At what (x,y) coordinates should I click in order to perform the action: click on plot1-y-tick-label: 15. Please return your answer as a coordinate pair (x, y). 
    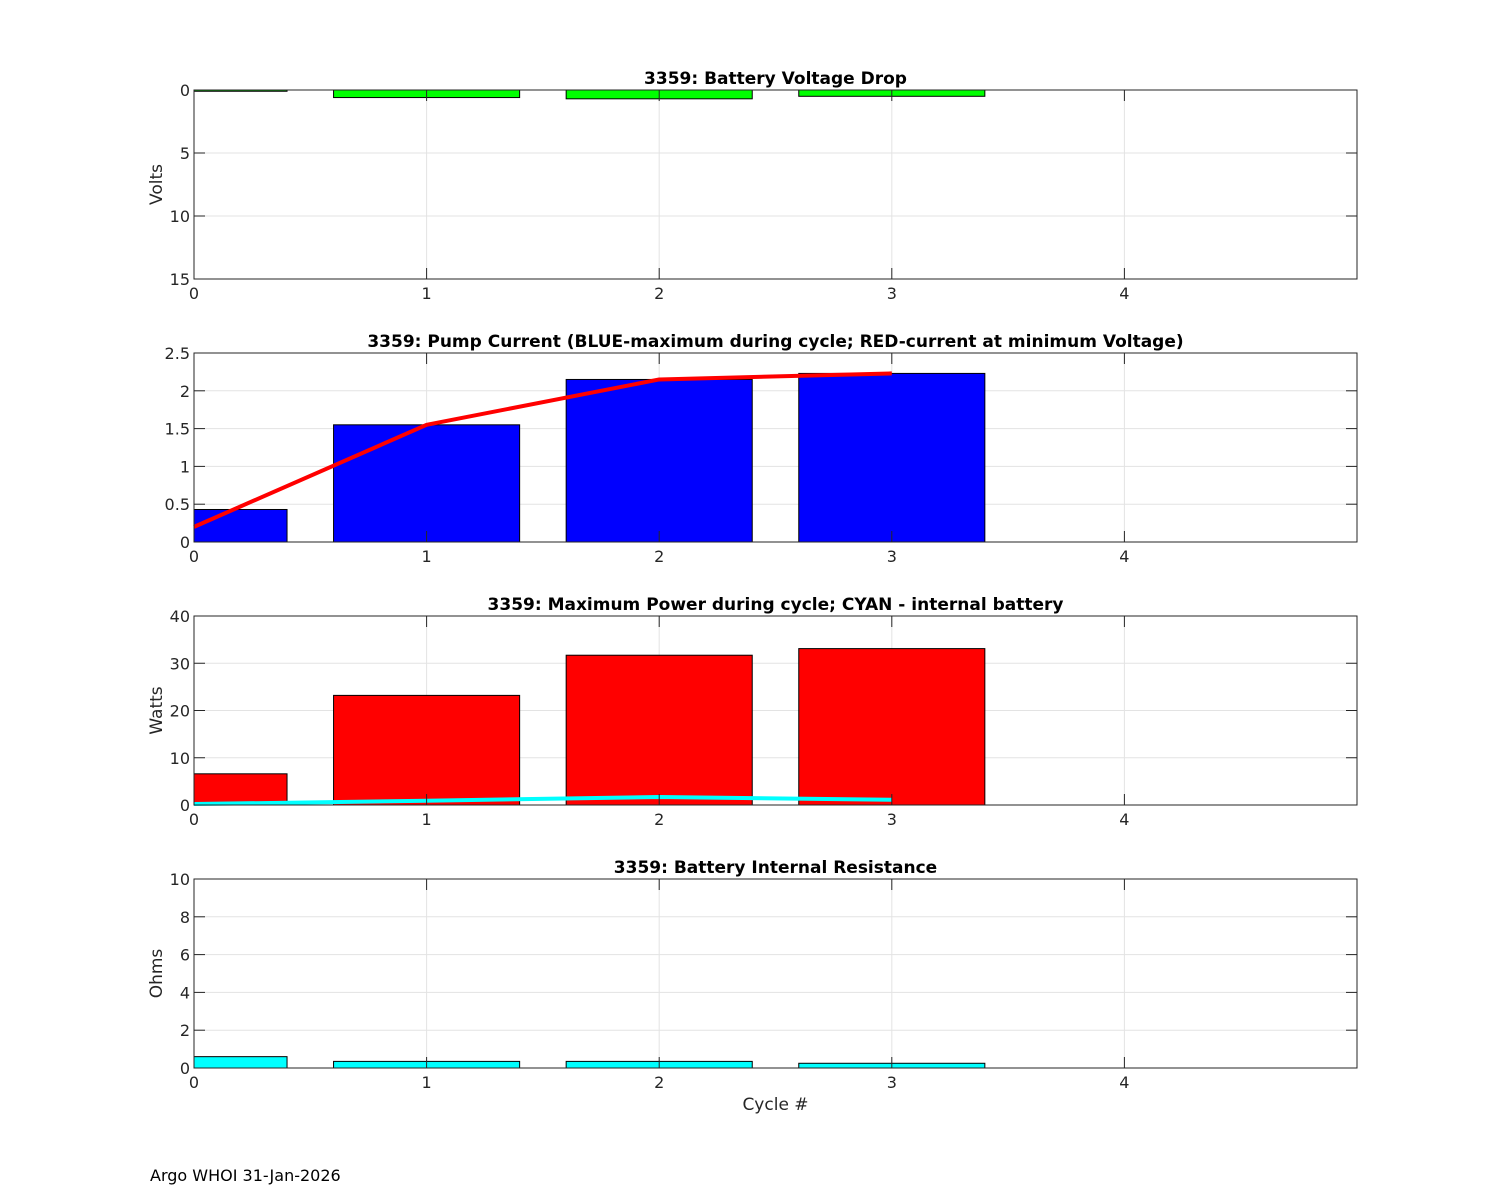
    Looking at the image, I should click on (180, 279).